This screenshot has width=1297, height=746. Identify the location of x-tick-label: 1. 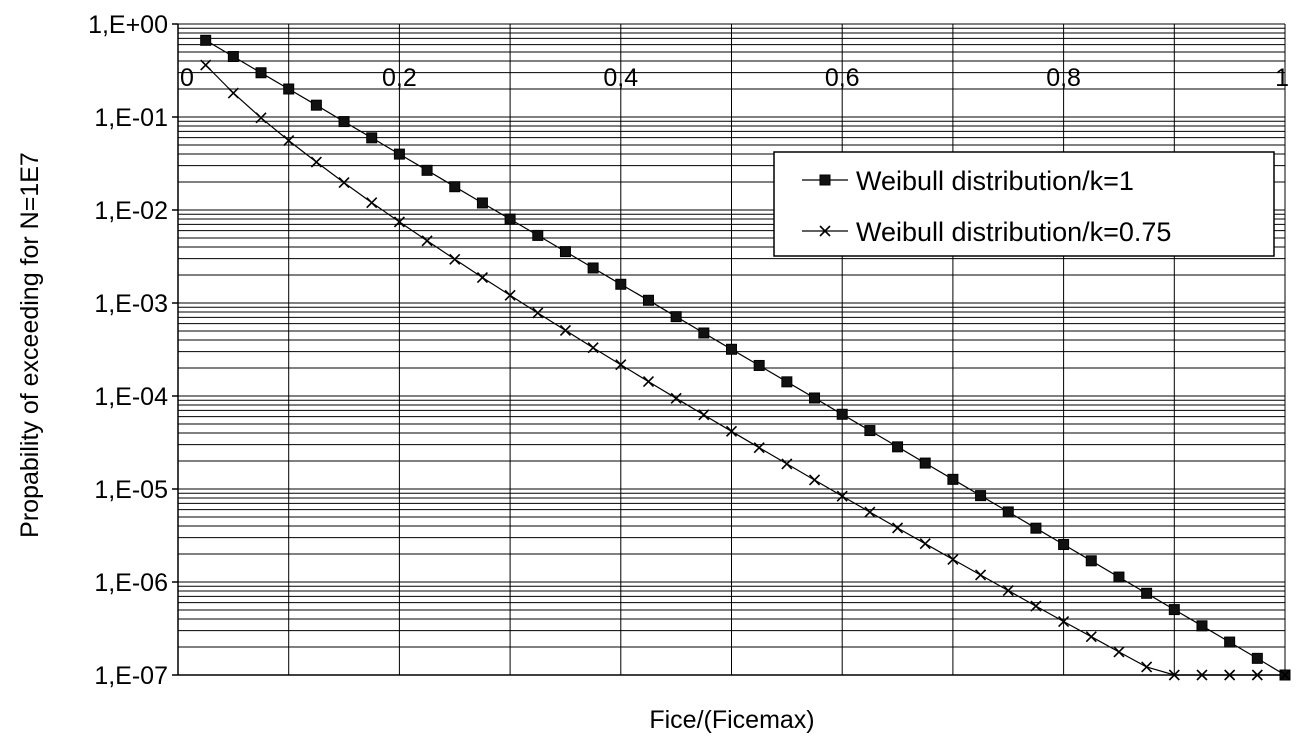
(1282, 78).